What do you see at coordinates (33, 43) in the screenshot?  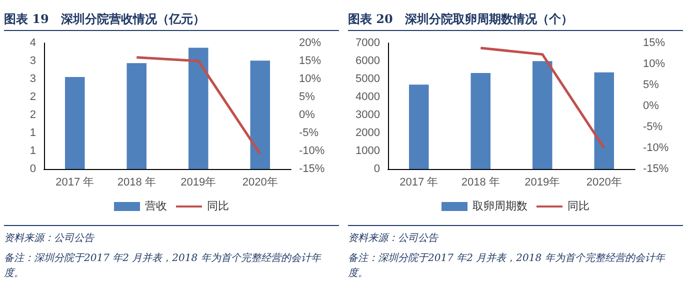 I see `y-tick-label: 4` at bounding box center [33, 43].